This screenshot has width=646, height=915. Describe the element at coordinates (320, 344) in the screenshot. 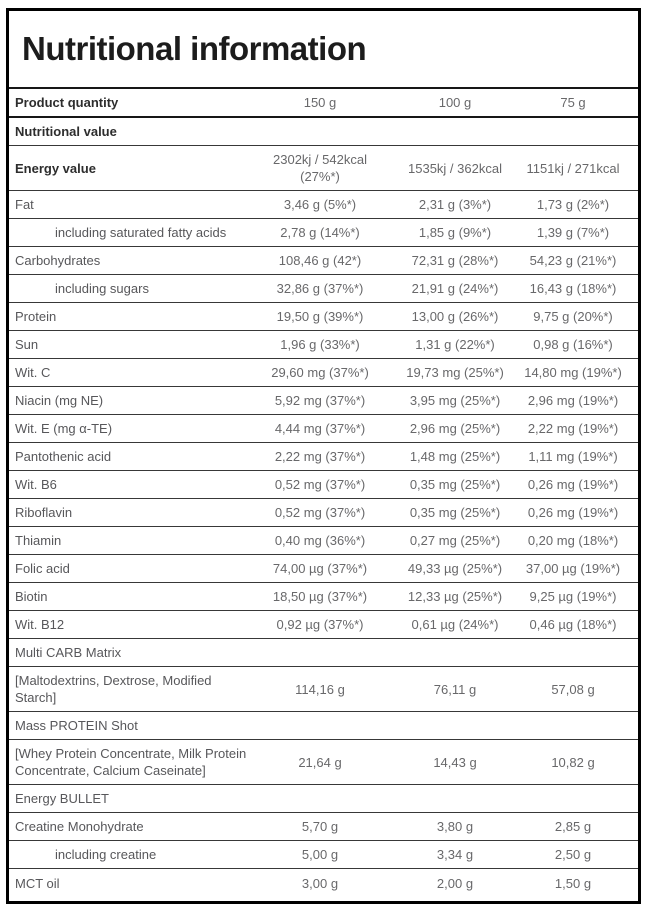

I see `row-value: 1,96 g (33%*)` at that location.